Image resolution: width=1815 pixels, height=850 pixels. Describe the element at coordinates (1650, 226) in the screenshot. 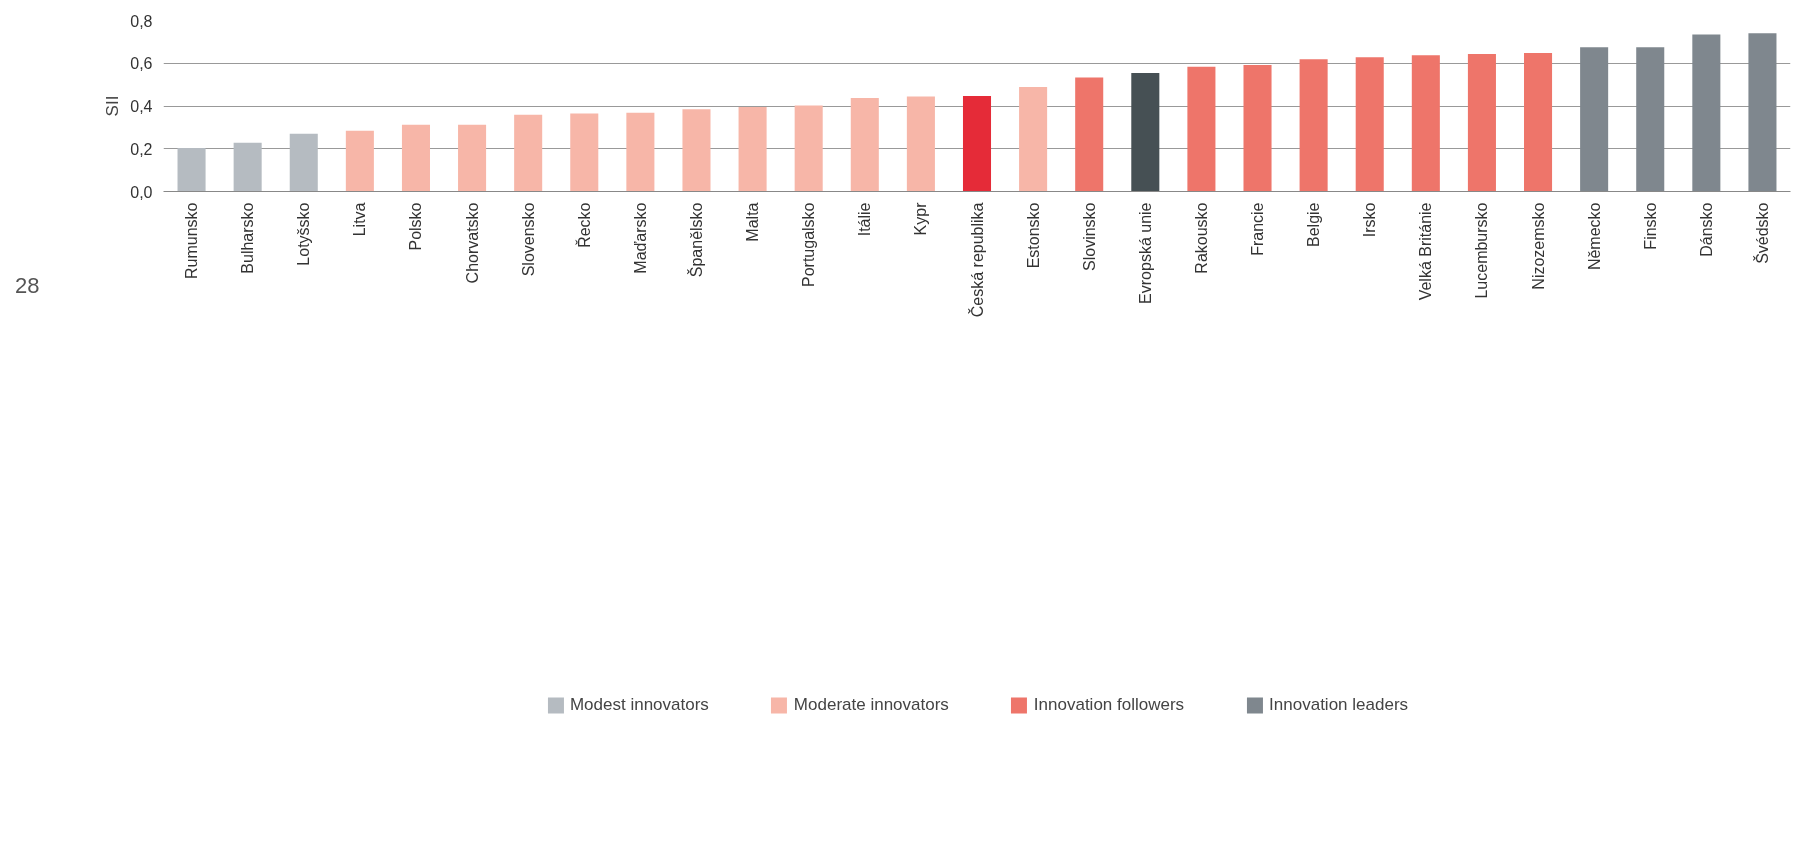

I see `x-tick-label: Finsko` at that location.